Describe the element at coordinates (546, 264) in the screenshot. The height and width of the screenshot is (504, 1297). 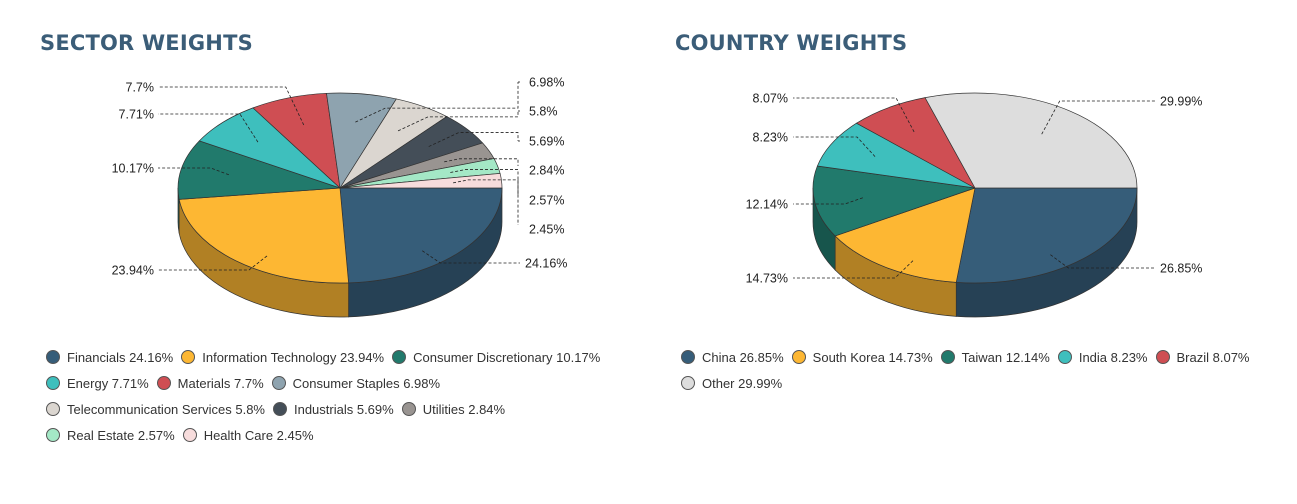
I see `data-label-financials: 24.16%` at that location.